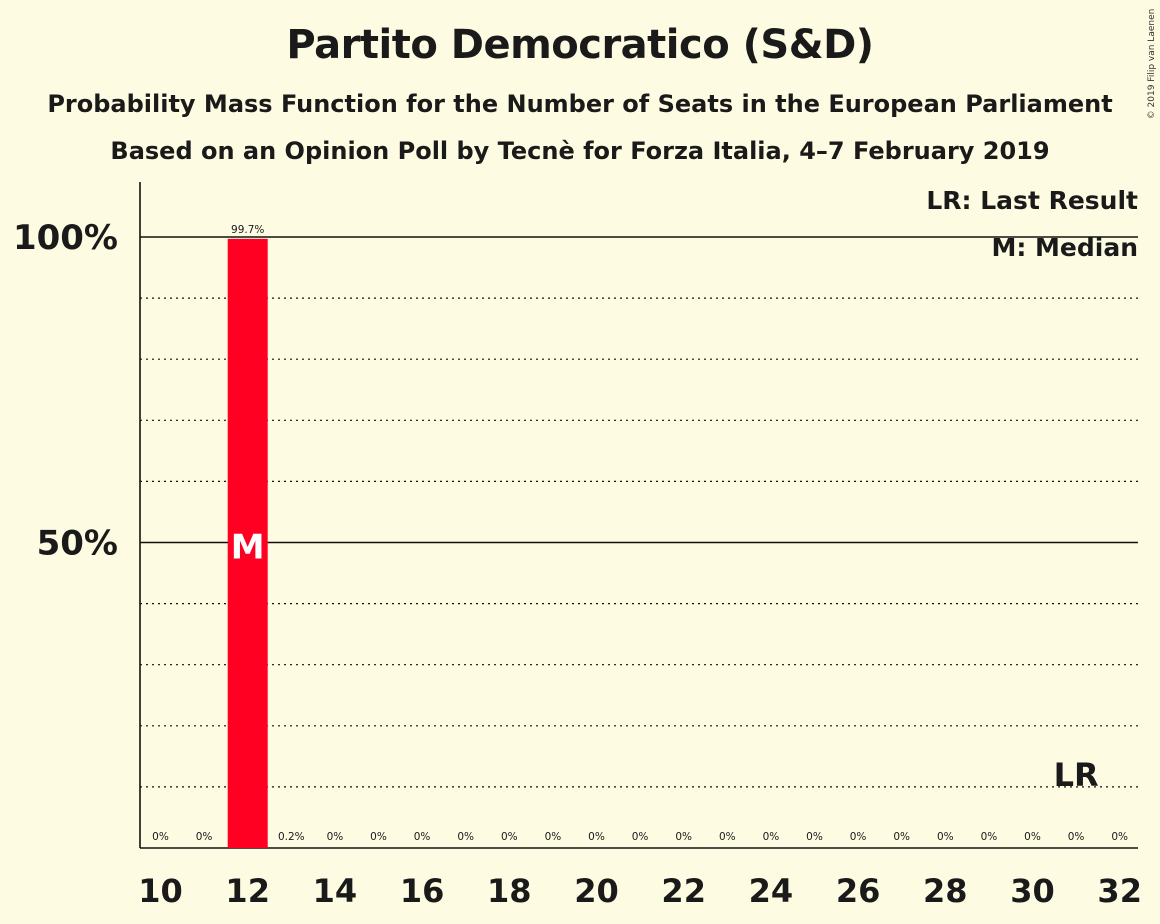 Image resolution: width=1160 pixels, height=924 pixels. I want to click on bar-value-label: 99.7%, so click(247, 230).